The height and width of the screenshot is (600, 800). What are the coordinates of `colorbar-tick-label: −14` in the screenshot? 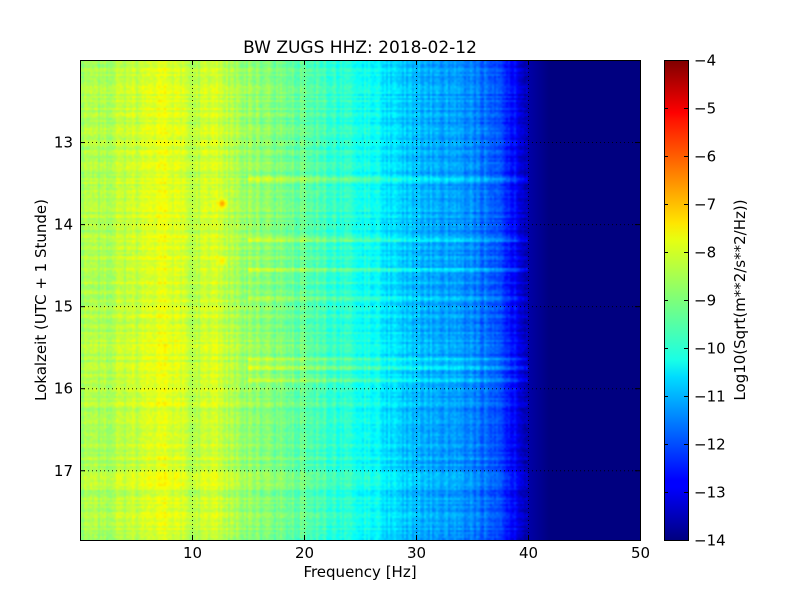 It's located at (710, 541).